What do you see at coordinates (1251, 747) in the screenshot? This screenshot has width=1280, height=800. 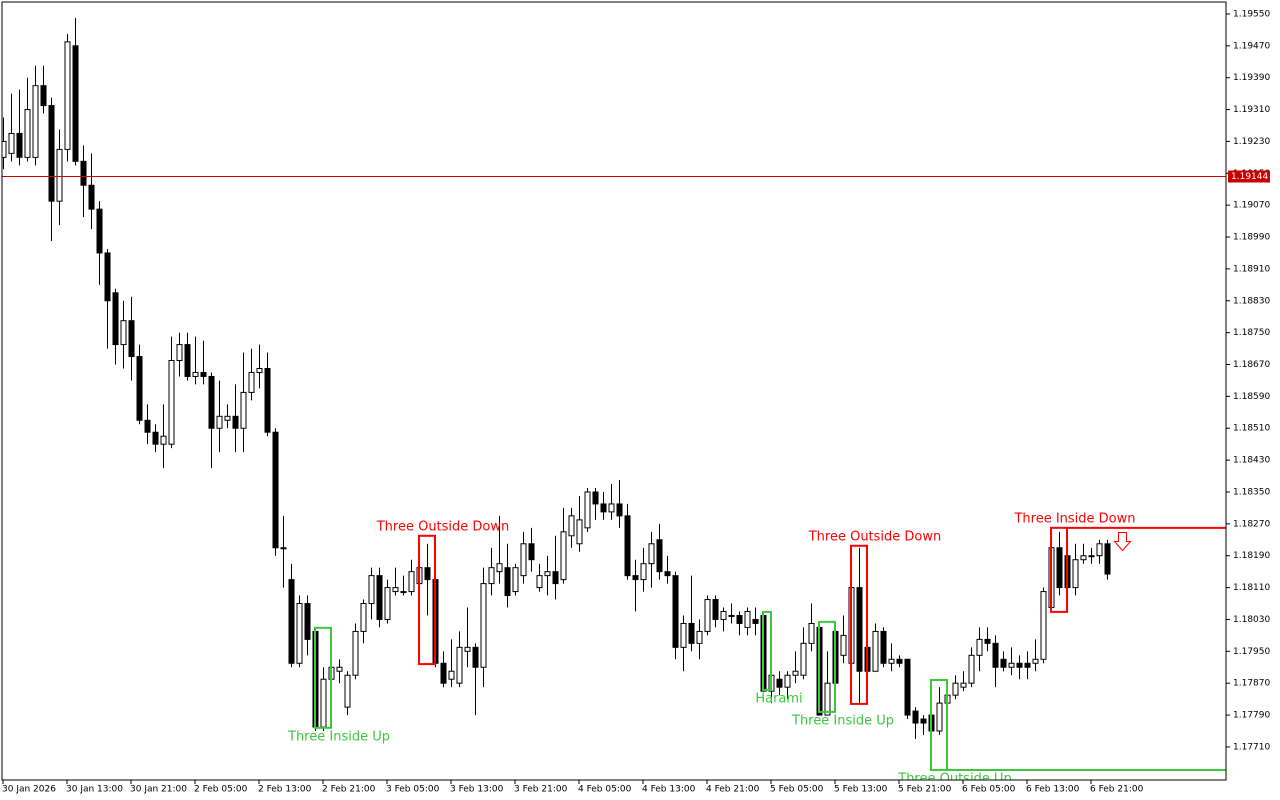 I see `y-tick-label: 1.17710` at bounding box center [1251, 747].